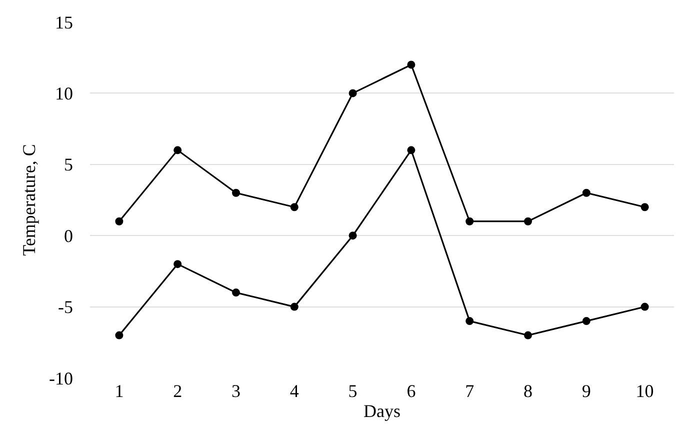 The width and height of the screenshot is (678, 446). Describe the element at coordinates (411, 391) in the screenshot. I see `x-tick-label: 6` at that location.